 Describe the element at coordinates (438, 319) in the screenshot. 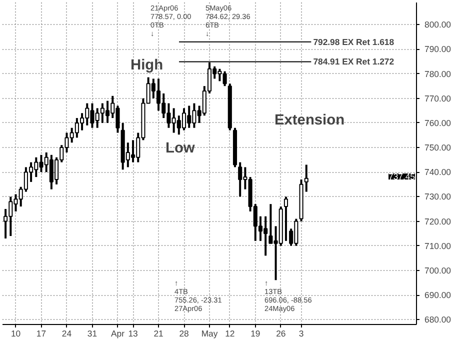

I see `y-tick-label: 680.00` at that location.